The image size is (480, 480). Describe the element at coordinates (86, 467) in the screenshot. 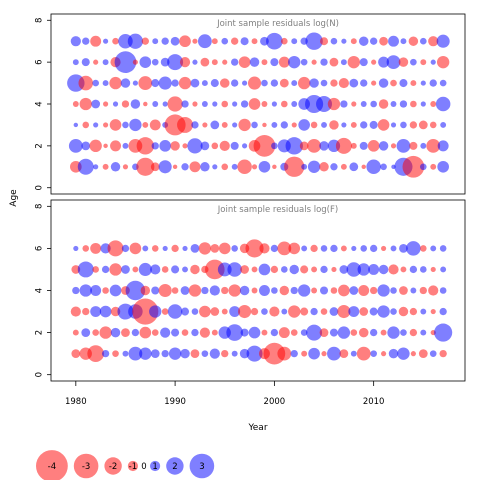

I see `legend-label: -3` at that location.